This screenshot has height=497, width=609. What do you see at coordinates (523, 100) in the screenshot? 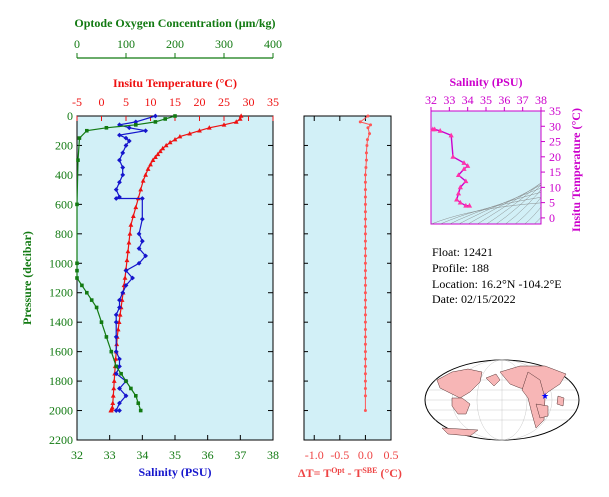
I see `ts-salinity-tick-label: 37` at bounding box center [523, 100].